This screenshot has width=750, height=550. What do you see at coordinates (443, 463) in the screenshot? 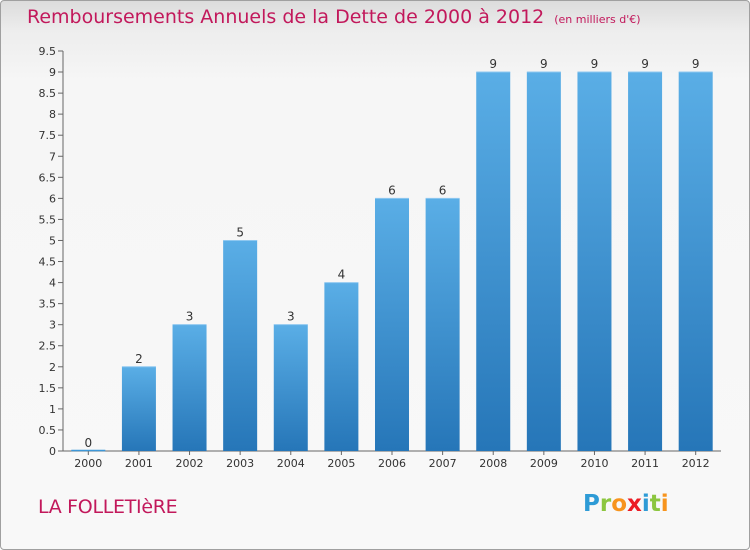
I see `x-tick-label-2007: 2007` at bounding box center [443, 463].